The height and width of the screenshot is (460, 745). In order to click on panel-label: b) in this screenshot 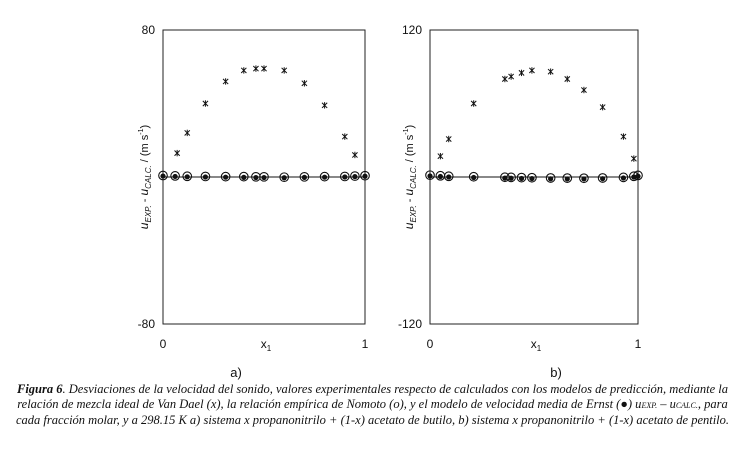, I will do `click(556, 372)`.